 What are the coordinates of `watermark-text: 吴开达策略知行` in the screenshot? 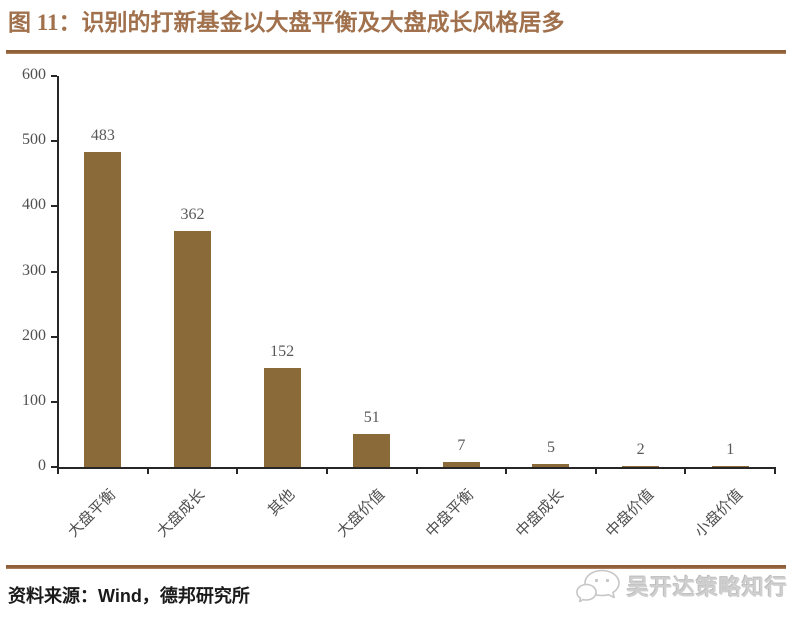 It's located at (707, 587).